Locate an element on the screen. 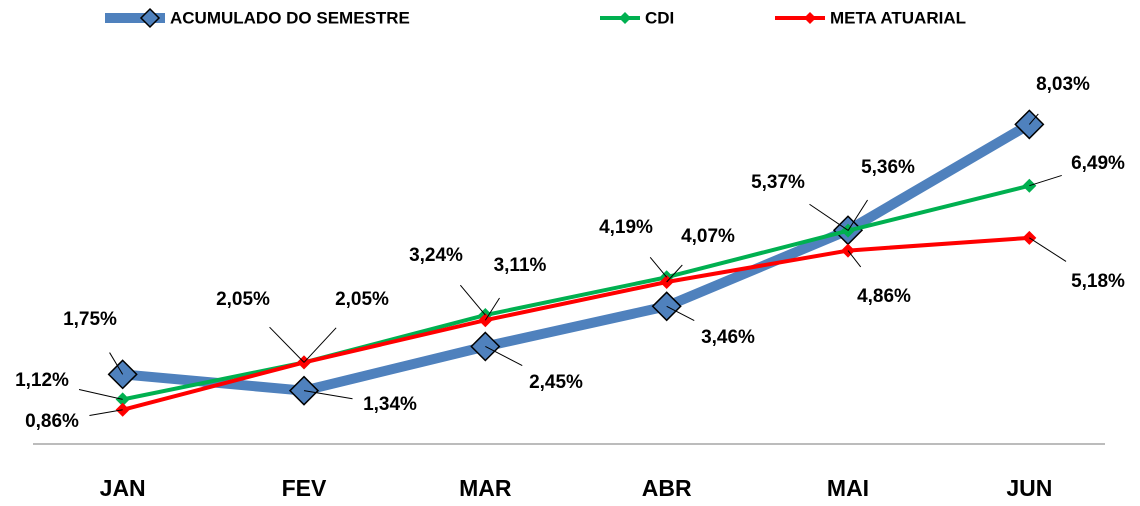  x-tick-label: FEV is located at coordinates (304, 488).